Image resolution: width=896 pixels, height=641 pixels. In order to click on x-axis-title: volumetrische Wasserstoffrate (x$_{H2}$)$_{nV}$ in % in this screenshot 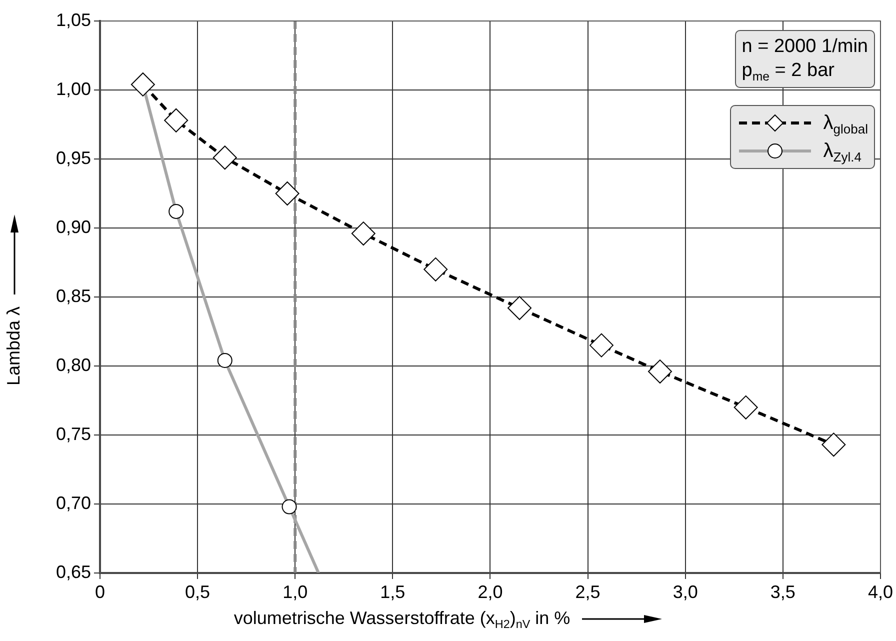, I will do `click(402, 620)`.